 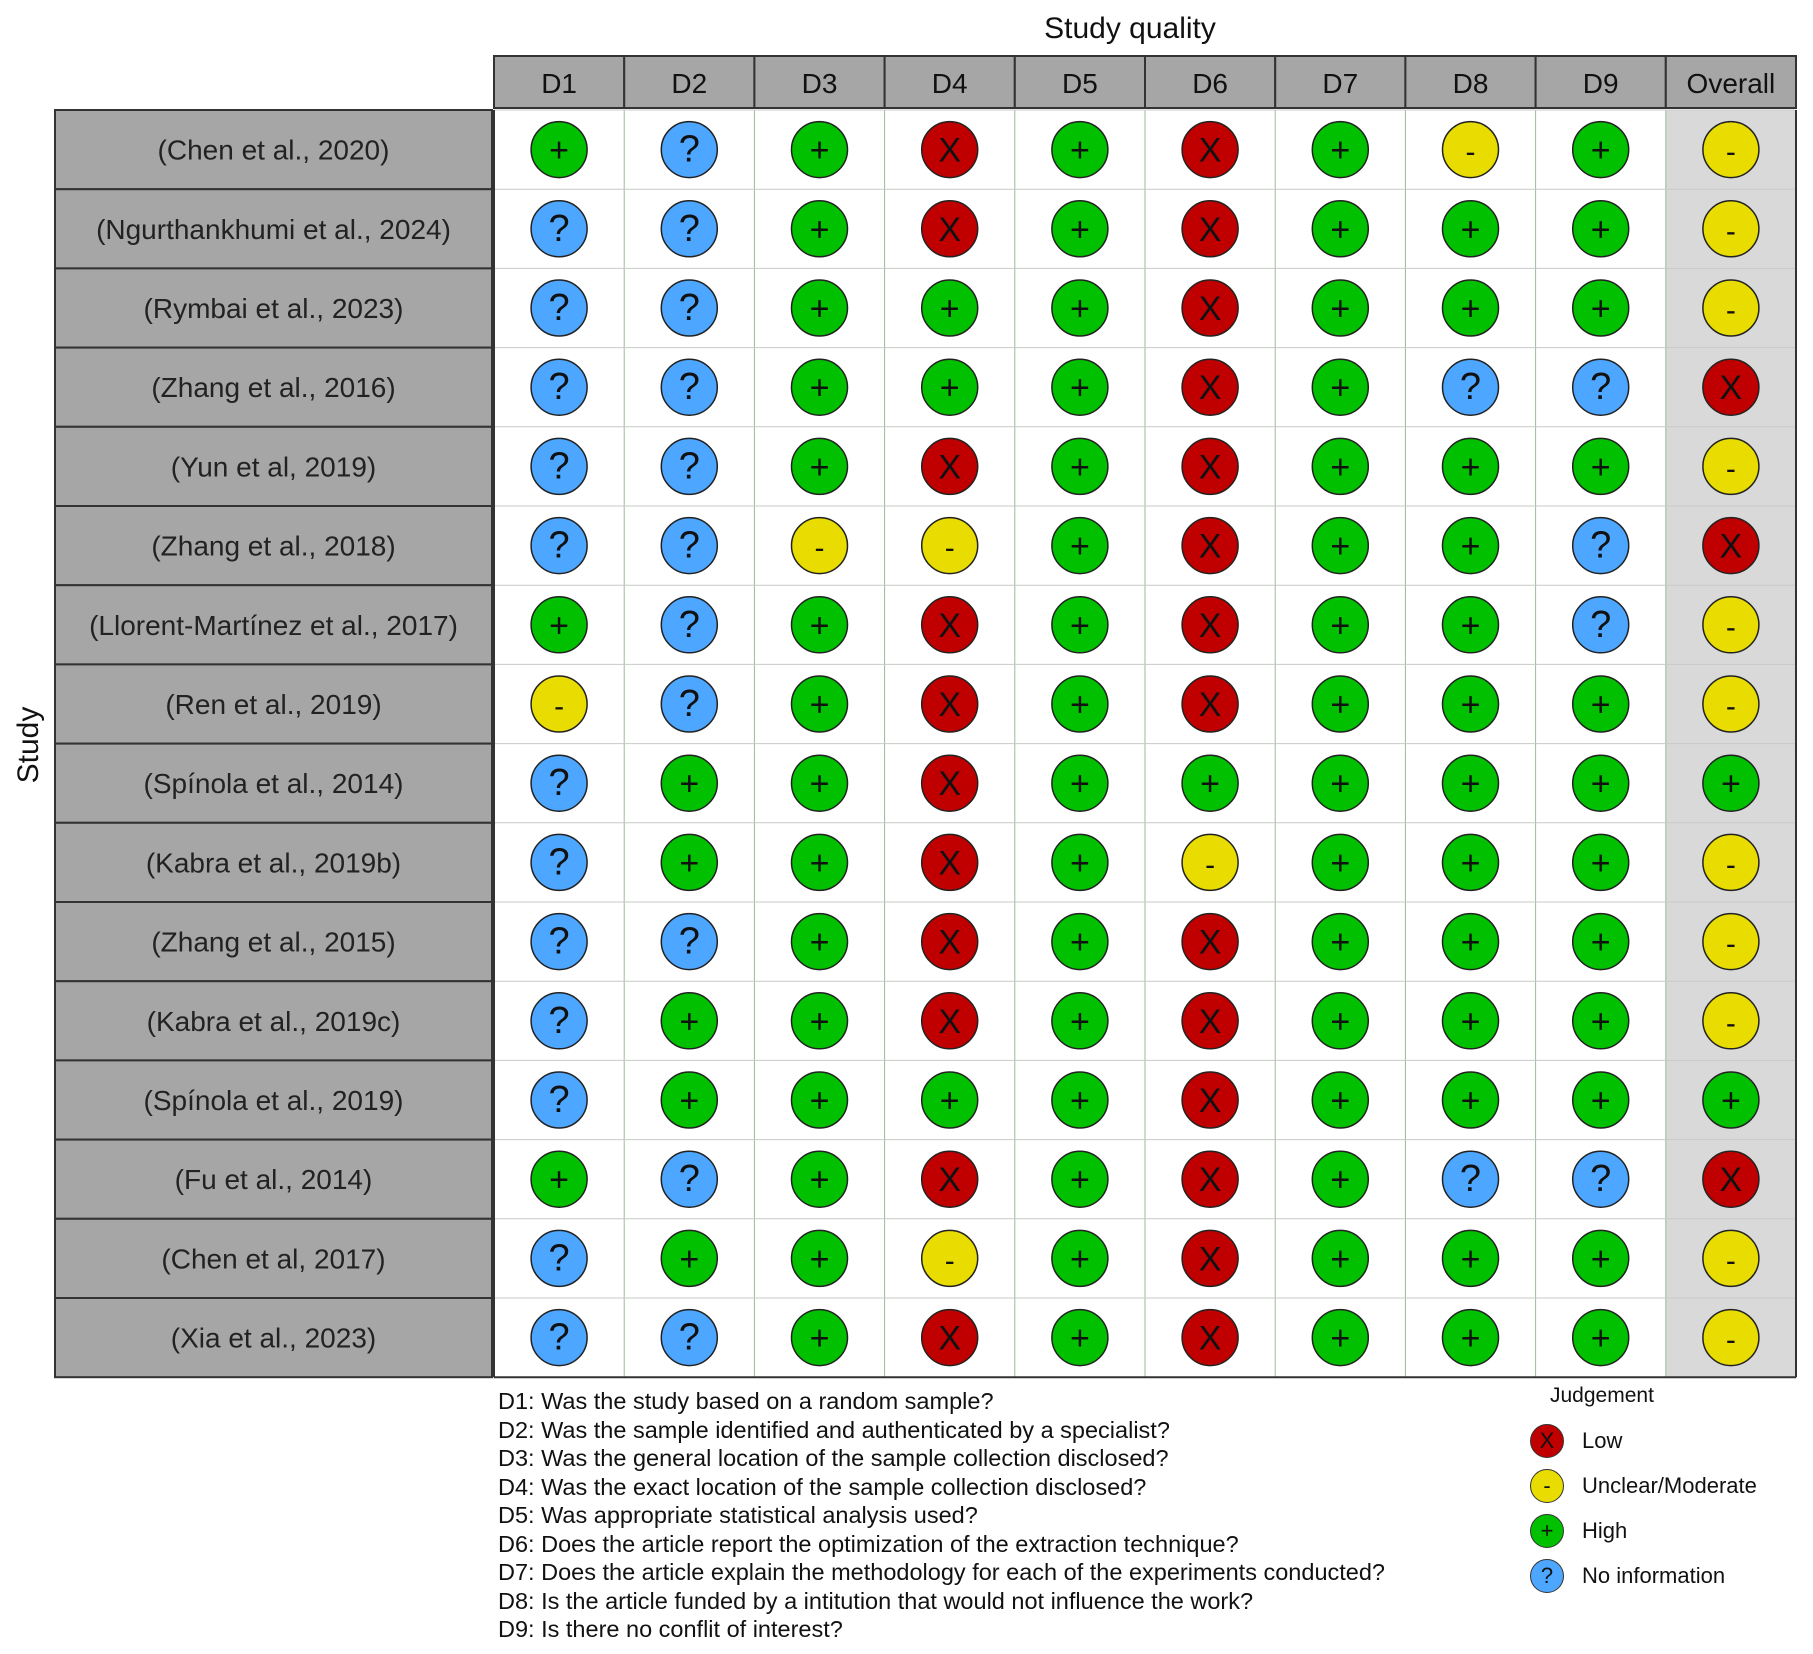 What do you see at coordinates (1547, 1485) in the screenshot?
I see `unclear-judgement-icon: -` at bounding box center [1547, 1485].